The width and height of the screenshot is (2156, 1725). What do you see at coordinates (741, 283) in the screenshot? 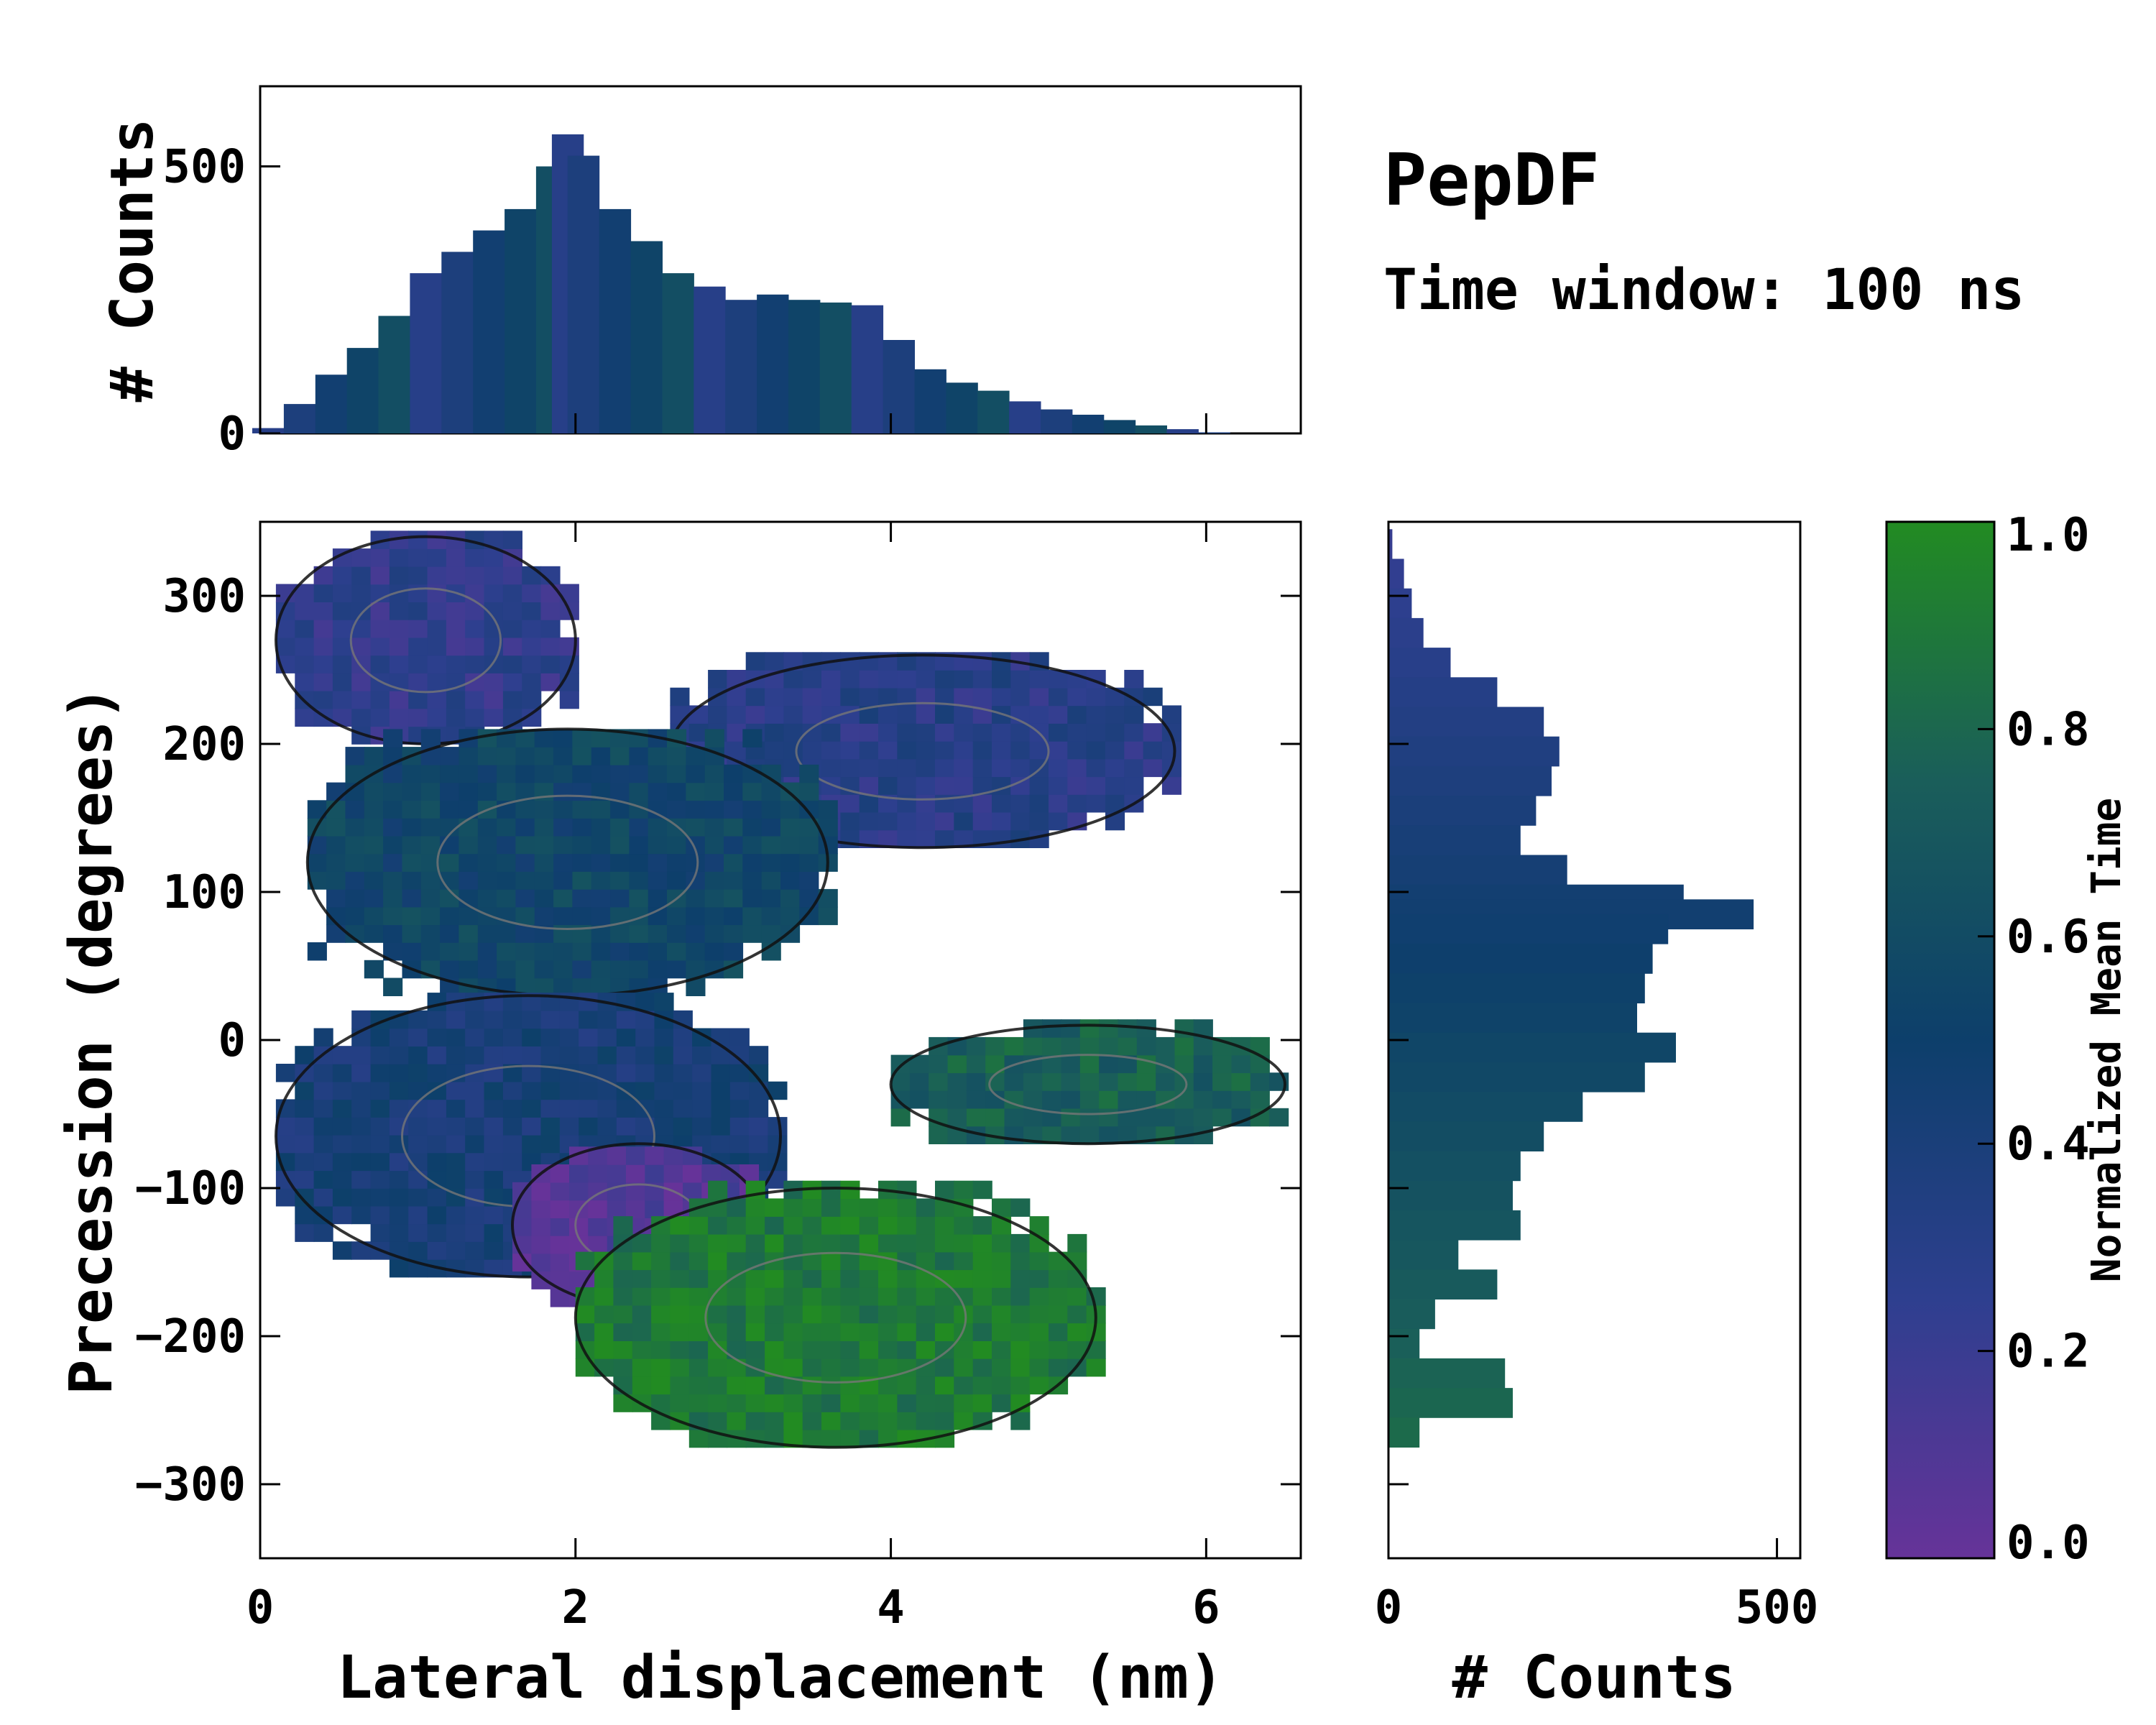
I see `top-histogram-bars` at bounding box center [741, 283].